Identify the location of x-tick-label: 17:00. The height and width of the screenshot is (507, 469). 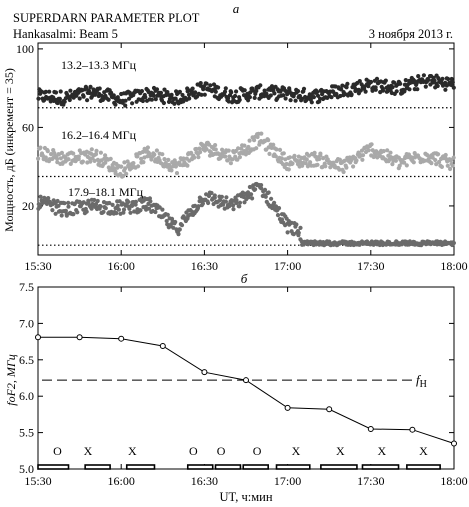
(287, 481).